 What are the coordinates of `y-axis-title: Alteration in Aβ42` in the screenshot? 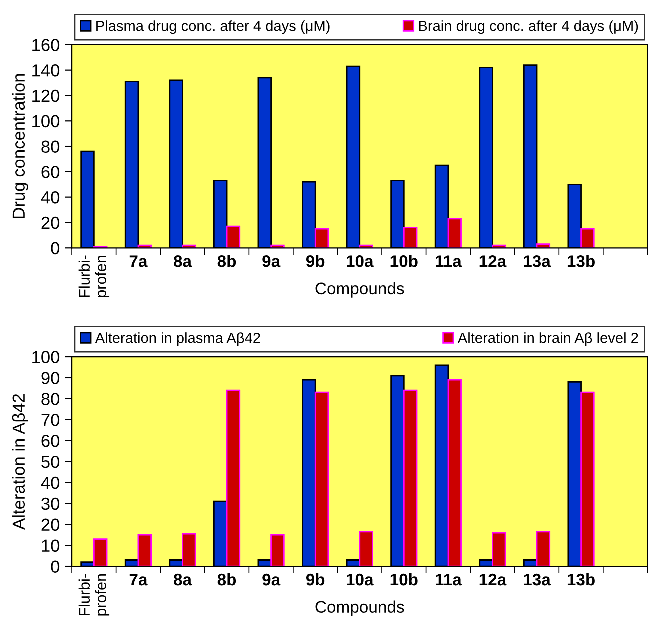 It's located at (20, 462).